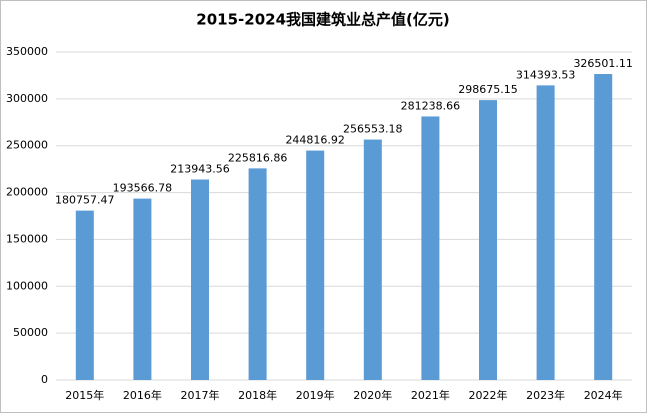 The width and height of the screenshot is (647, 413). What do you see at coordinates (546, 74) in the screenshot?
I see `data-label: 314393.53` at bounding box center [546, 74].